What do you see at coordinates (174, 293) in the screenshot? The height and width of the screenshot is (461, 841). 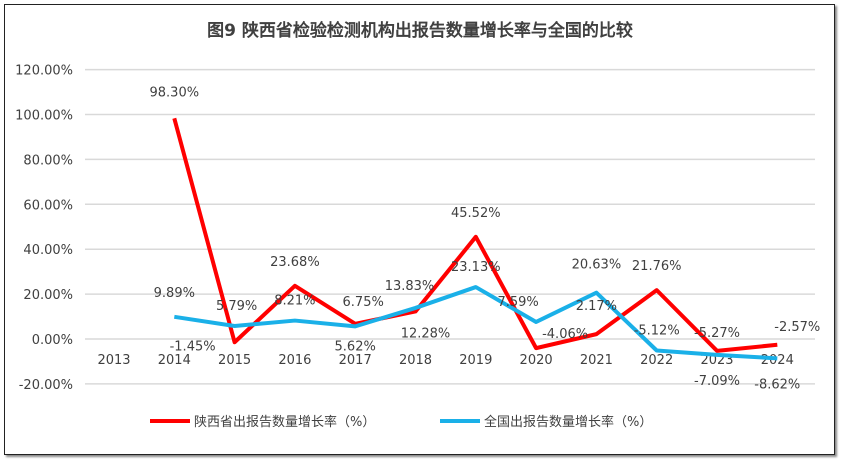 I see `data-label: 9.89%` at bounding box center [174, 293].